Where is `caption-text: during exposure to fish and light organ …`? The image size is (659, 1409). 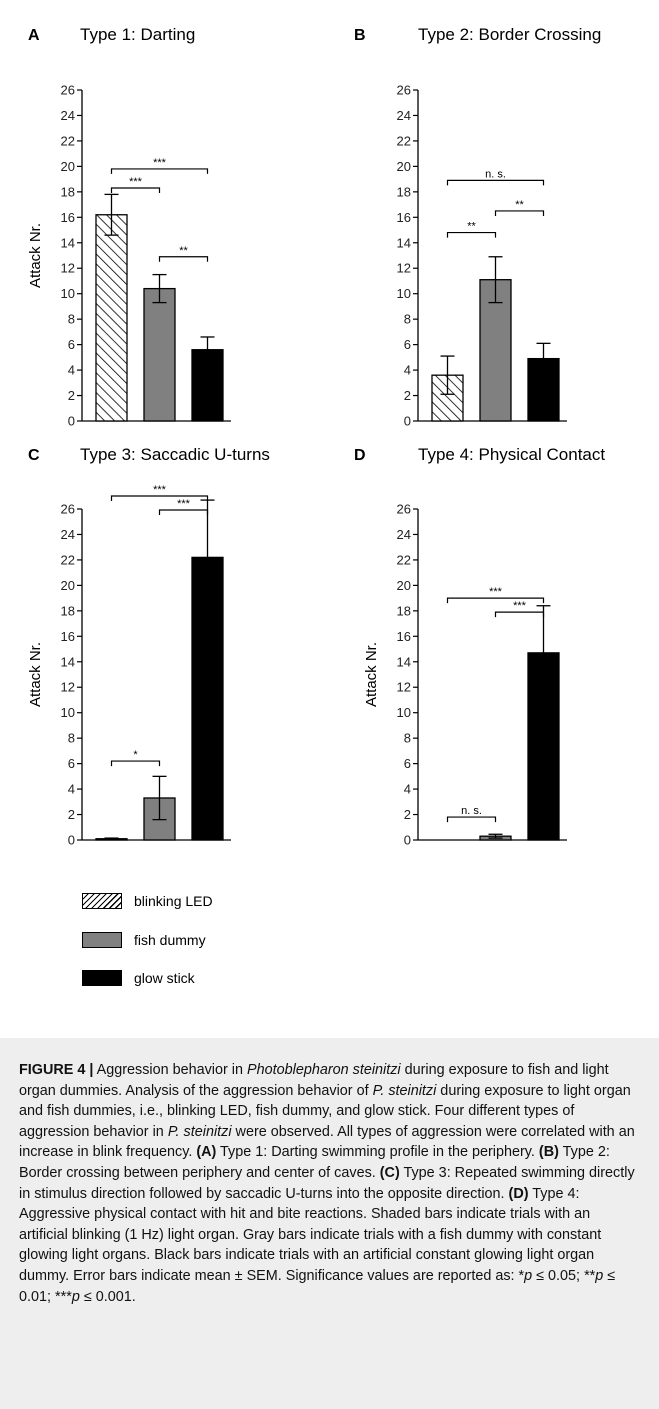 caption-text: during exposure to fish and light organ … is located at coordinates (314, 1080).